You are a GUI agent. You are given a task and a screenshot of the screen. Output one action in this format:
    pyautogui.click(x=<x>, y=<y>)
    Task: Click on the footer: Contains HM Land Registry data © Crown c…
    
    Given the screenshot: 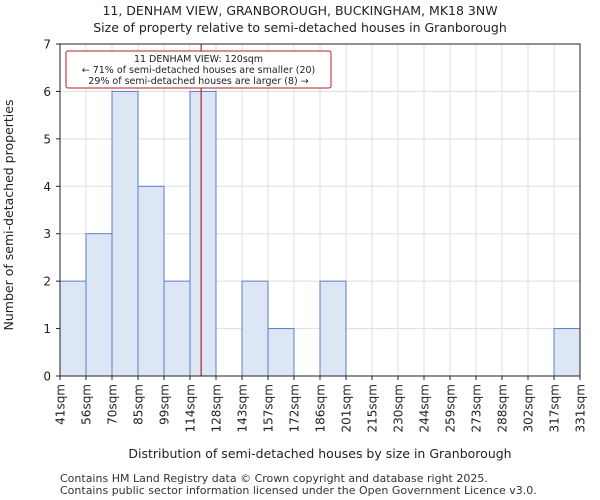 What is the action you would take?
    pyautogui.click(x=298, y=485)
    